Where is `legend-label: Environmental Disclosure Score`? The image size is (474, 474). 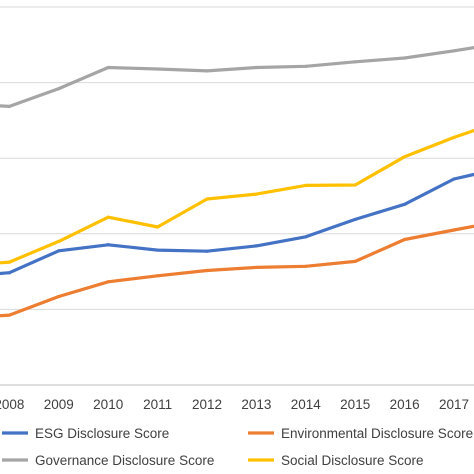
legend-label: Environmental Disclosure Score is located at coordinates (377, 433).